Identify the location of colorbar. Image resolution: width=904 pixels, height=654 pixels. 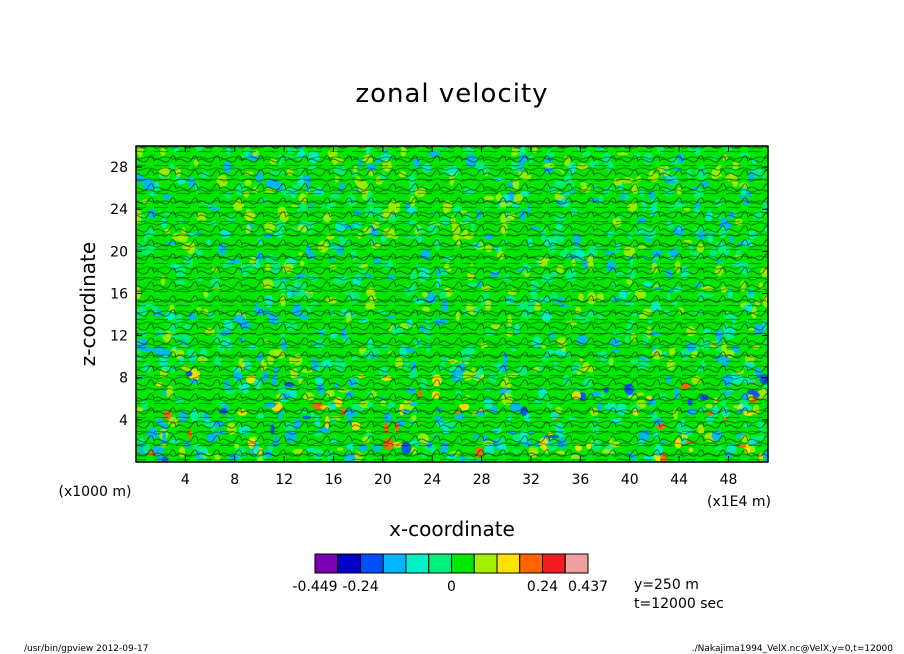
(451, 563).